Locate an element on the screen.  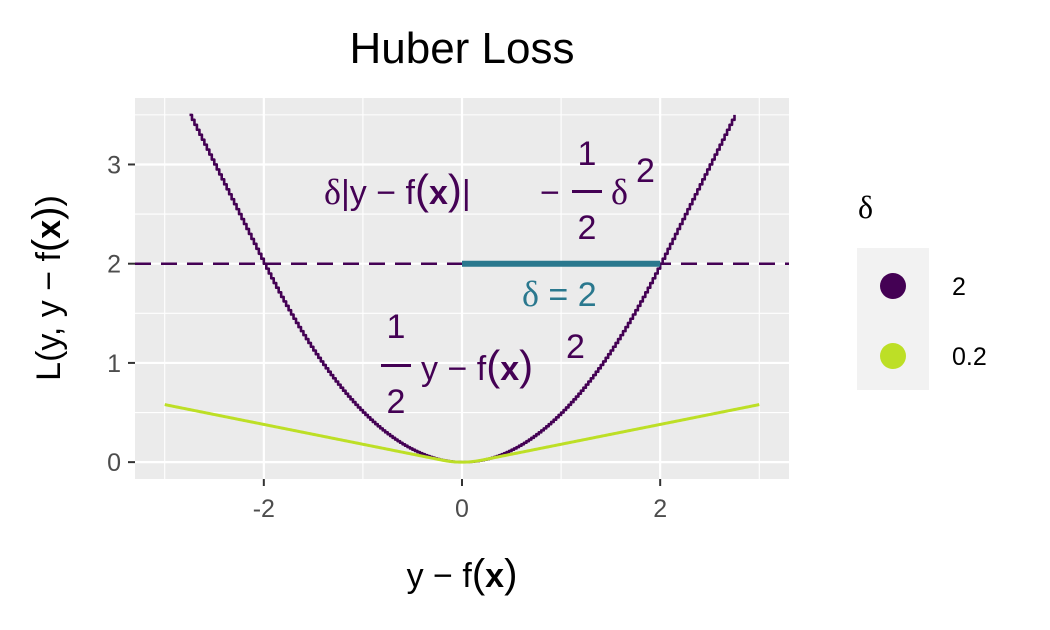
legend-label: 2 is located at coordinates (959, 287).